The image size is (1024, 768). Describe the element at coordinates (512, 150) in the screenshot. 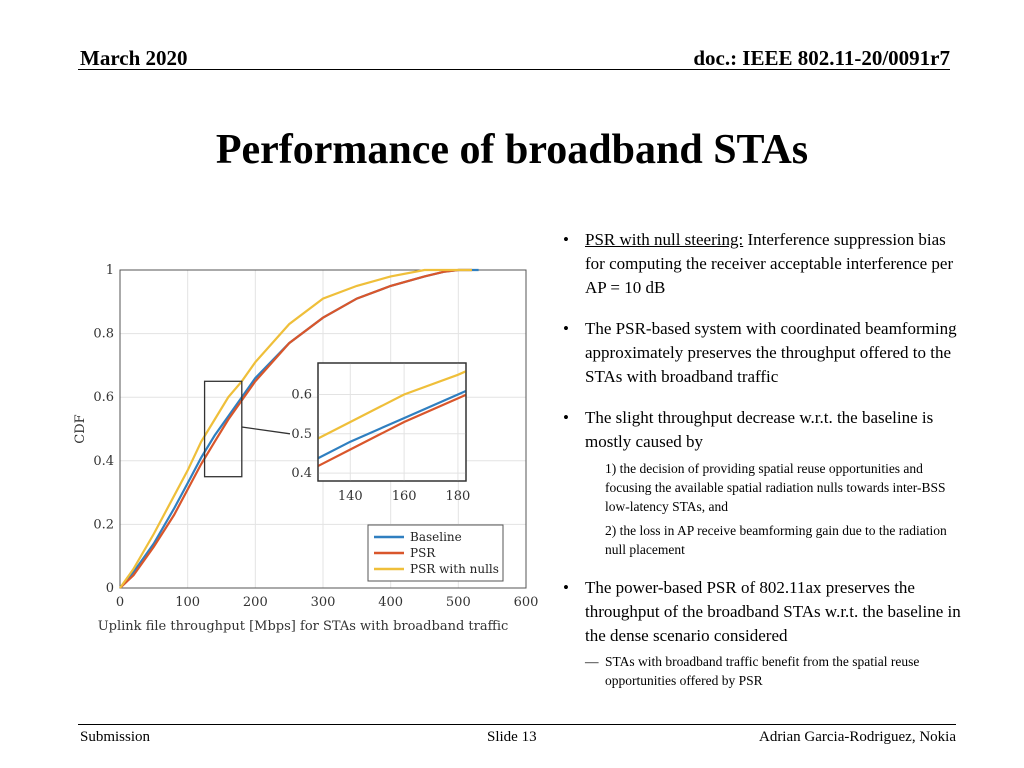

I see `slide-title: Performance of broadband STAs` at that location.